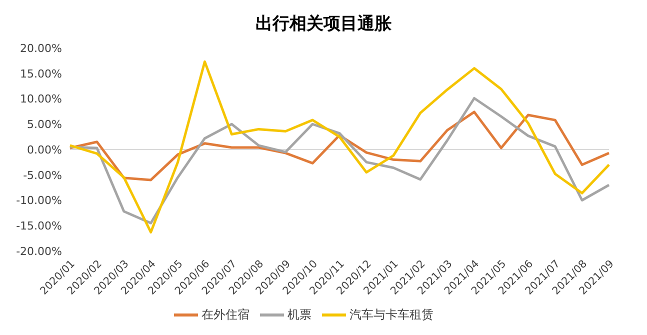 The width and height of the screenshot is (647, 335). What do you see at coordinates (41, 99) in the screenshot?
I see `y-tick-label: 10.00%` at bounding box center [41, 99].